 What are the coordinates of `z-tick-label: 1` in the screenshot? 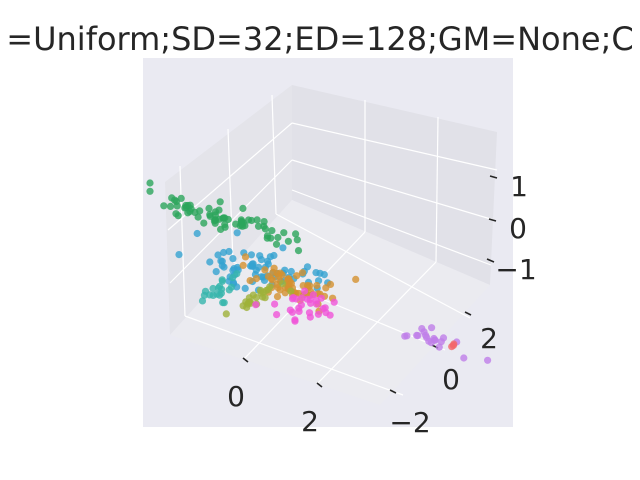 It's located at (519, 186).